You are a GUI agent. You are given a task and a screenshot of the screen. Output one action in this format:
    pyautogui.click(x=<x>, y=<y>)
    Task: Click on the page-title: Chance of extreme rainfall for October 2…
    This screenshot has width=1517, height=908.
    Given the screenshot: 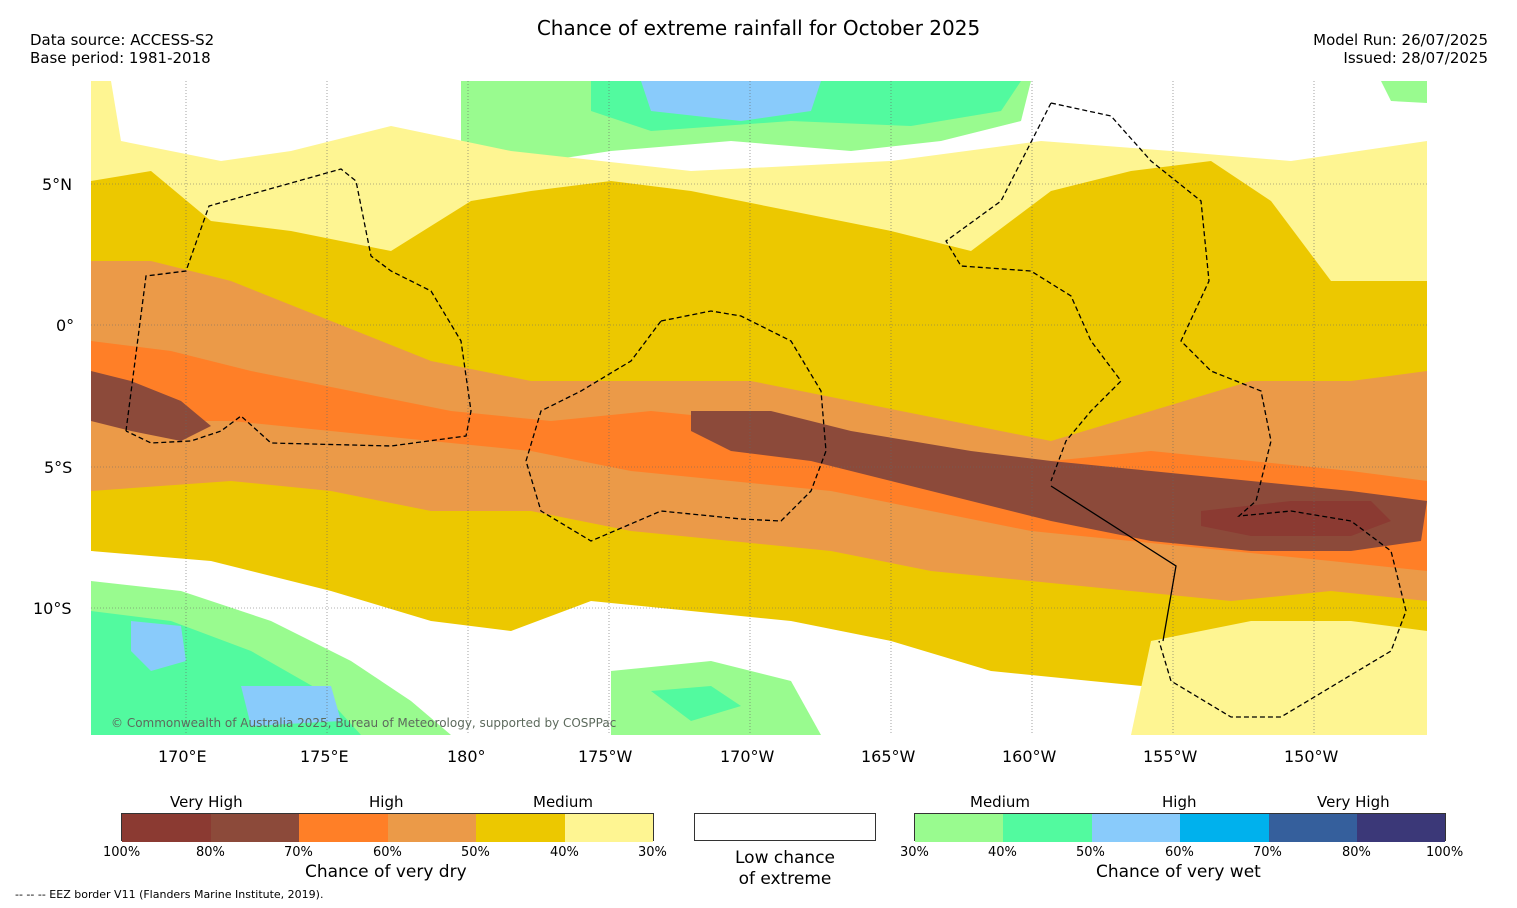 What is the action you would take?
    pyautogui.click(x=758, y=28)
    